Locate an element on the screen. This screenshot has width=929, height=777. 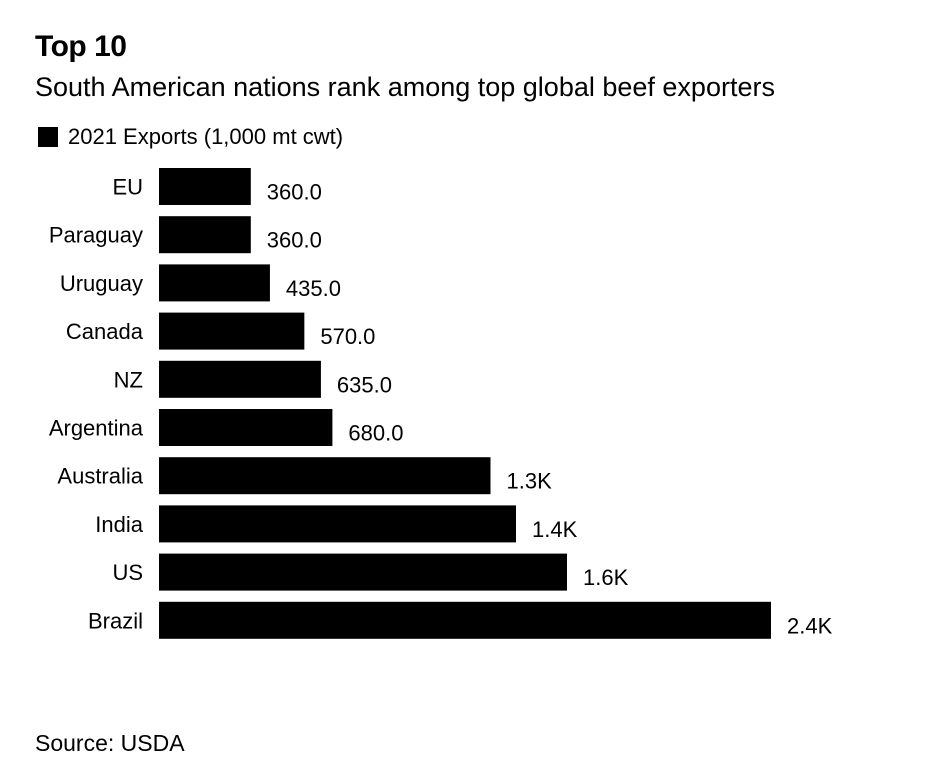
value-label-nz: 635.0 is located at coordinates (364, 384).